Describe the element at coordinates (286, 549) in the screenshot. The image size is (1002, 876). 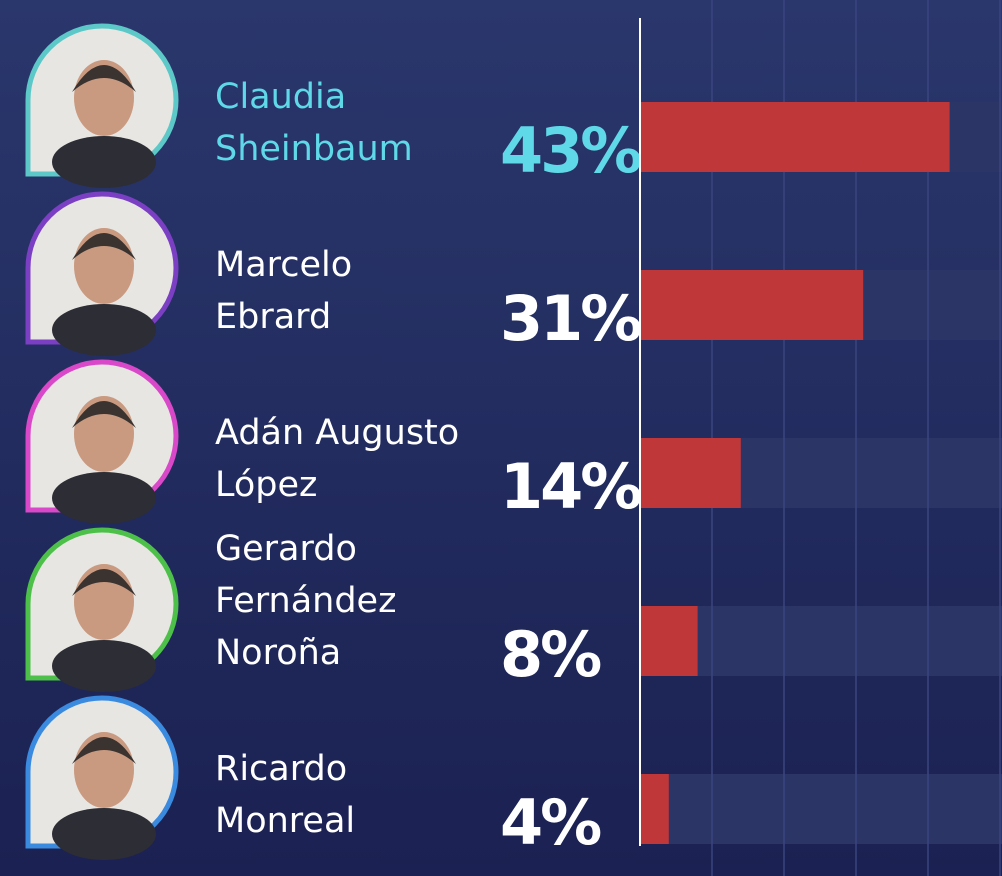
I see `candidate-name: Gerardo` at that location.